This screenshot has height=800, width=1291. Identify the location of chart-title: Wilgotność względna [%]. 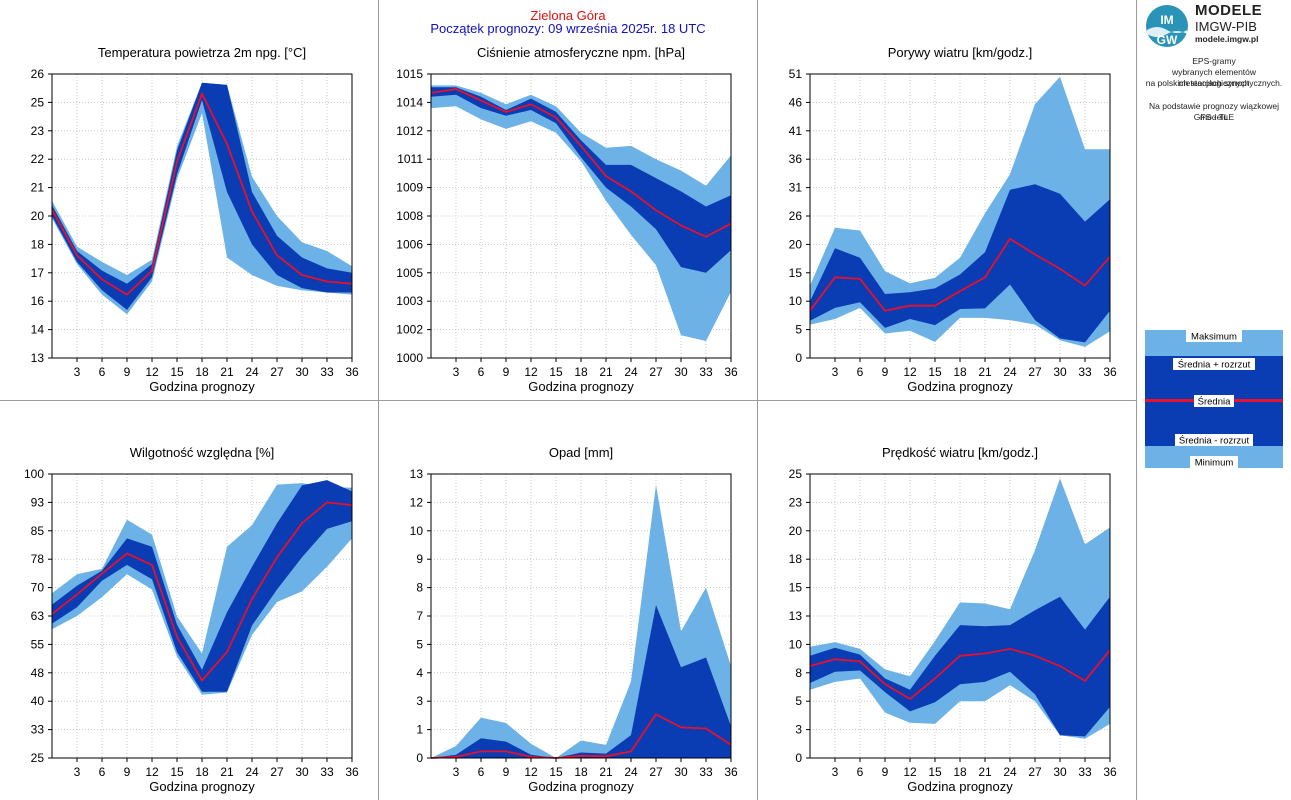
(202, 452).